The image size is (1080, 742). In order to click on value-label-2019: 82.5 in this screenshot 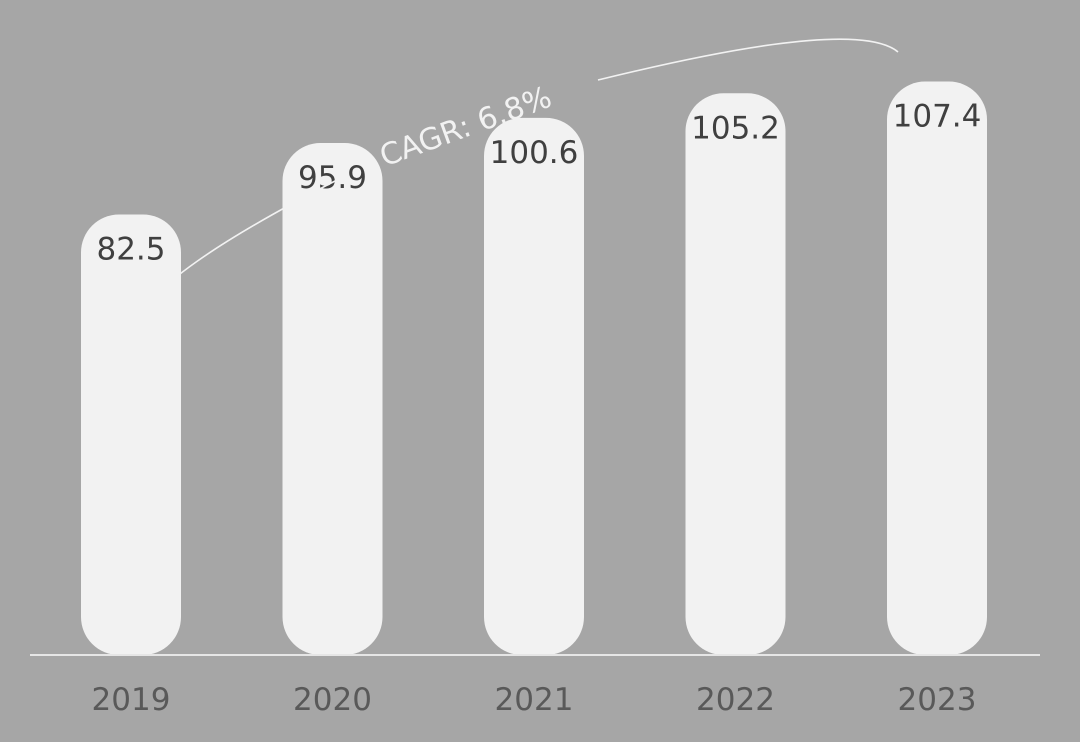, I will do `click(130, 250)`.